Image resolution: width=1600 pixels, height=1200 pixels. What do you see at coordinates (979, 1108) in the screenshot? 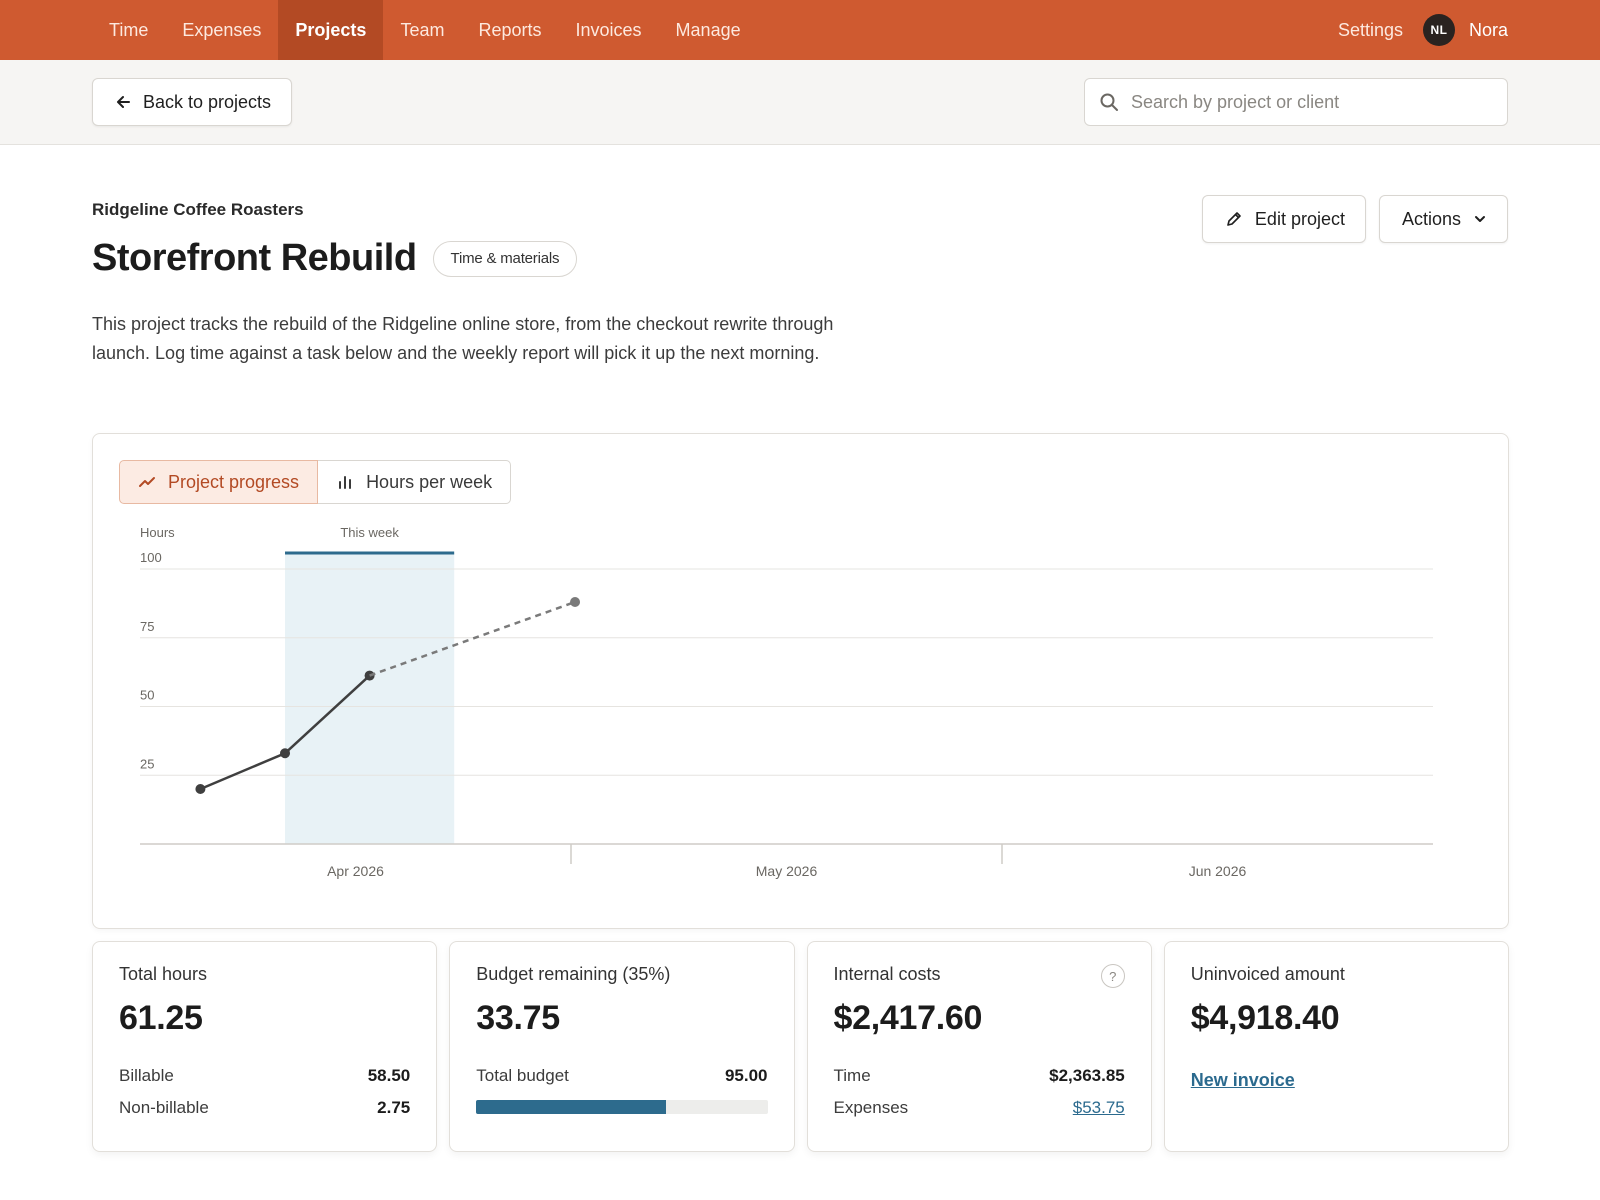
I see `expenses-cost-row: Expenses $53.75` at bounding box center [979, 1108].